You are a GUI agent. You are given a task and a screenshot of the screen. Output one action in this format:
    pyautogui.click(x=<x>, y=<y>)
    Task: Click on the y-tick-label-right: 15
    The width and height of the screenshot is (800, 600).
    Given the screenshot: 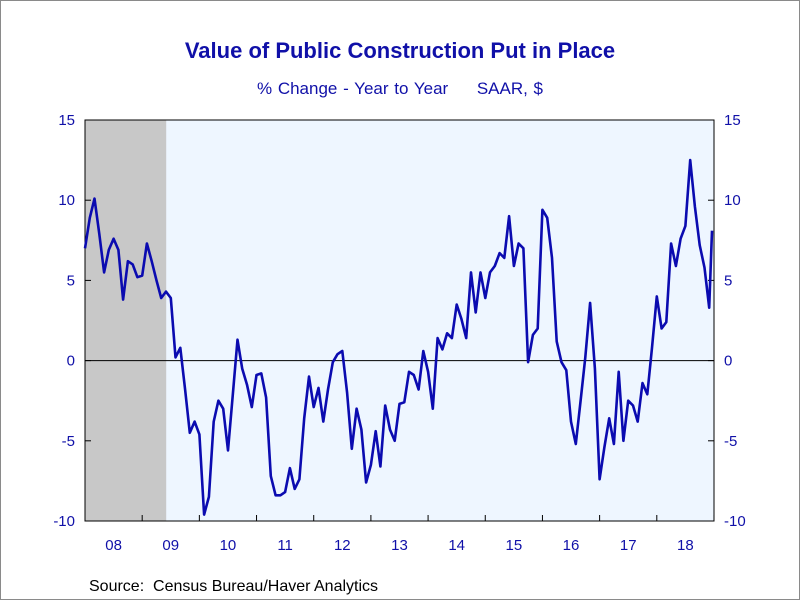 What is the action you would take?
    pyautogui.click(x=732, y=120)
    